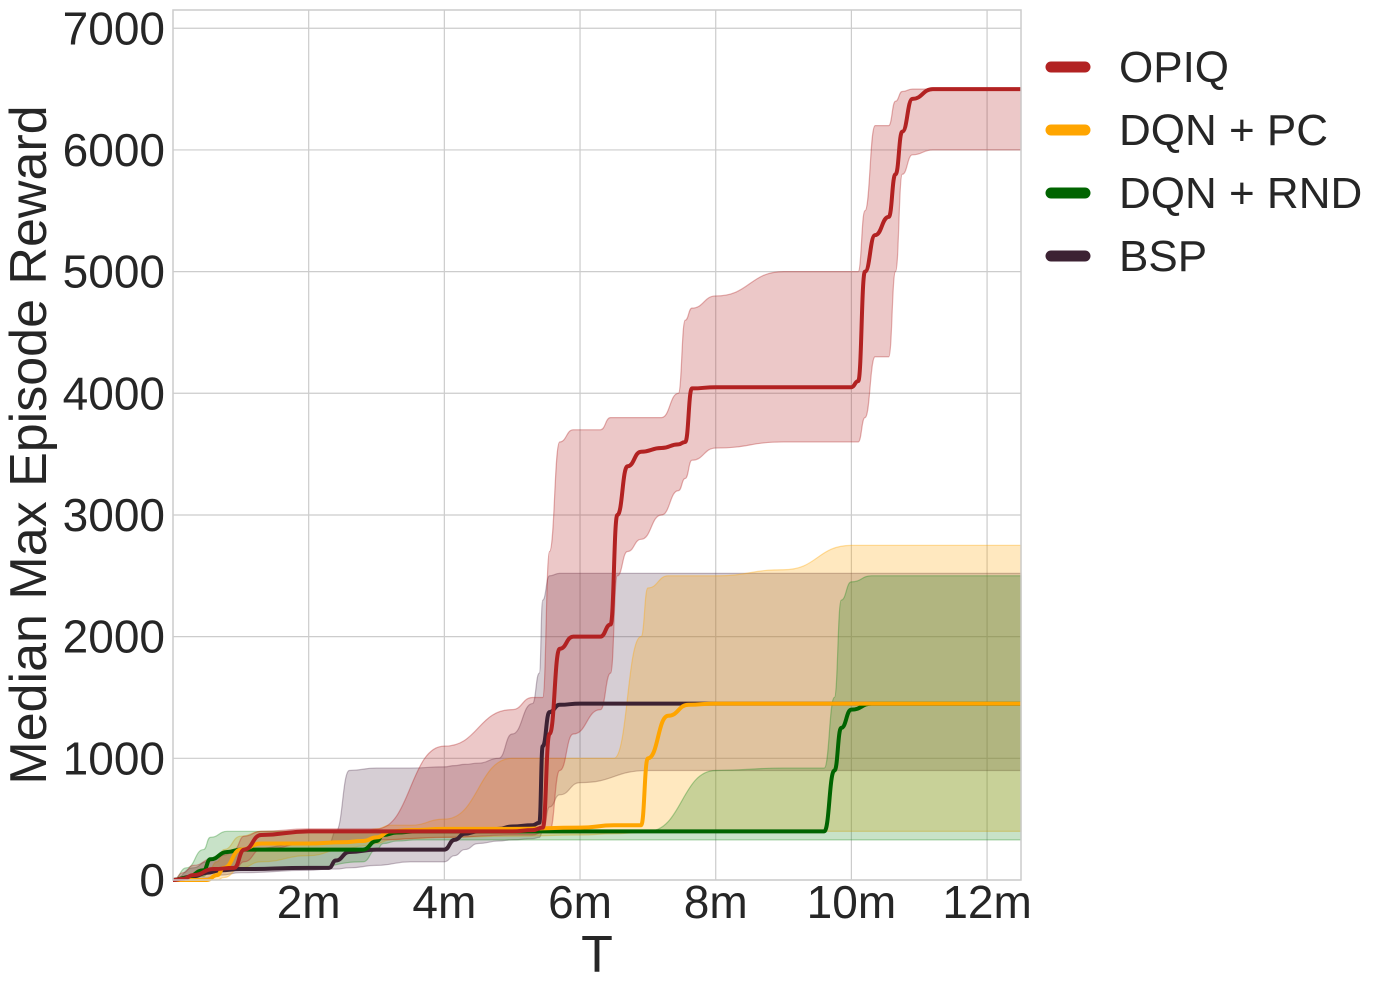  Describe the element at coordinates (1223, 130) in the screenshot. I see `legend-label: DQN + PC` at that location.